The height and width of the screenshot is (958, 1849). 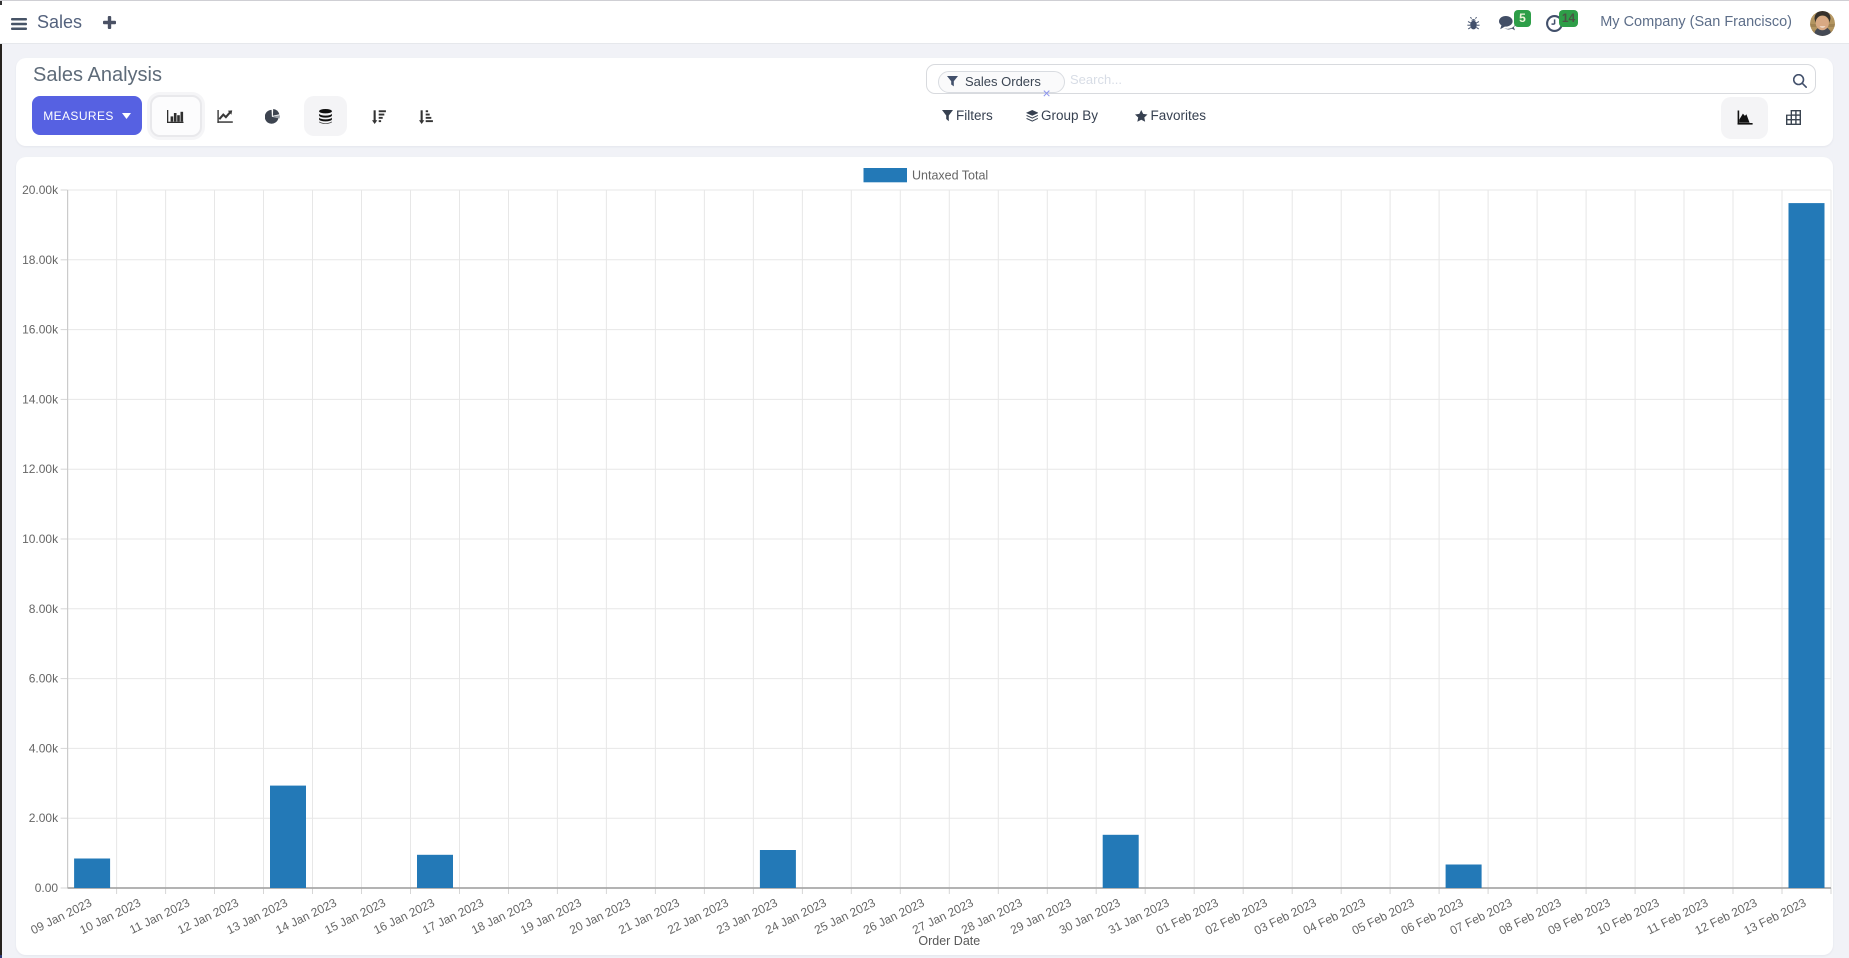 I want to click on svg-text: 6.00k, so click(x=44, y=679).